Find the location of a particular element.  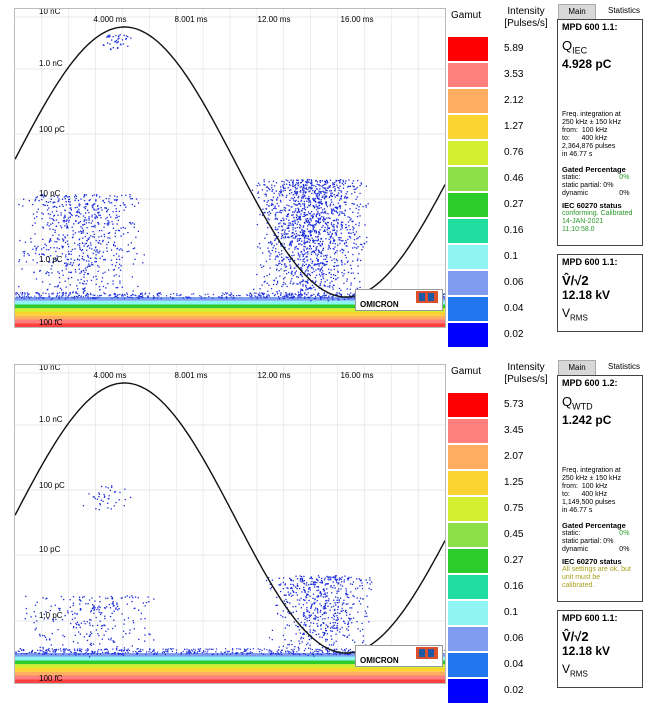

x-tick: 4.000 ms is located at coordinates (110, 19).